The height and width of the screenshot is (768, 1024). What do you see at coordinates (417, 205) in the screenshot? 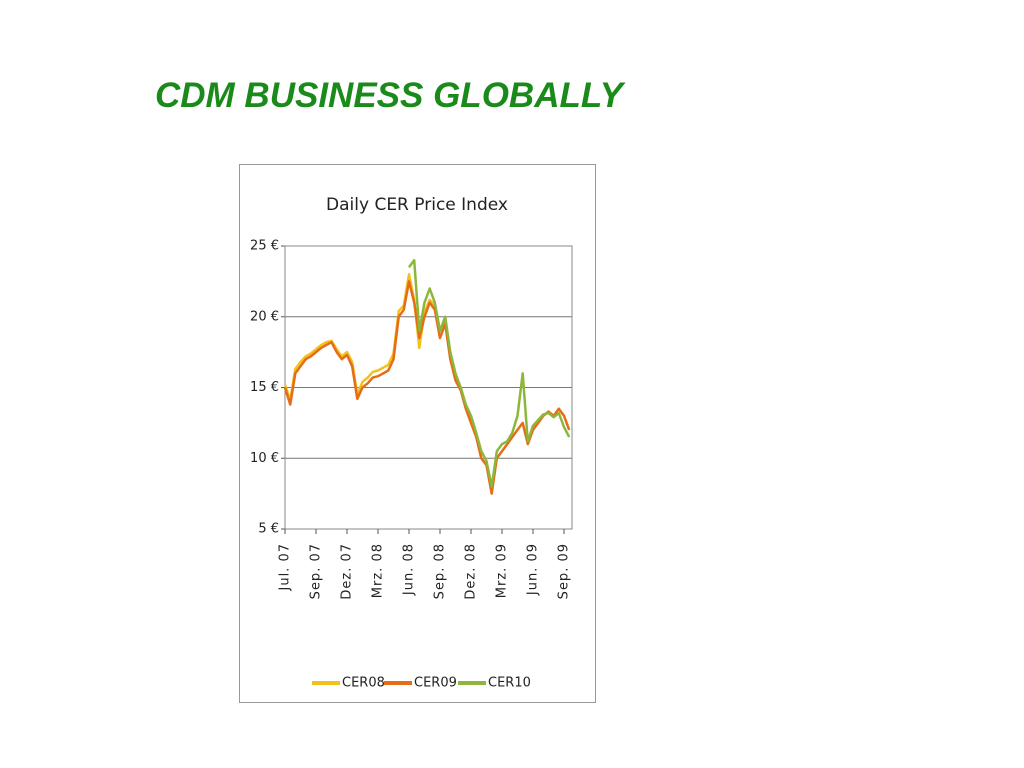
I see `chart-title: Daily CER Price Index` at bounding box center [417, 205].